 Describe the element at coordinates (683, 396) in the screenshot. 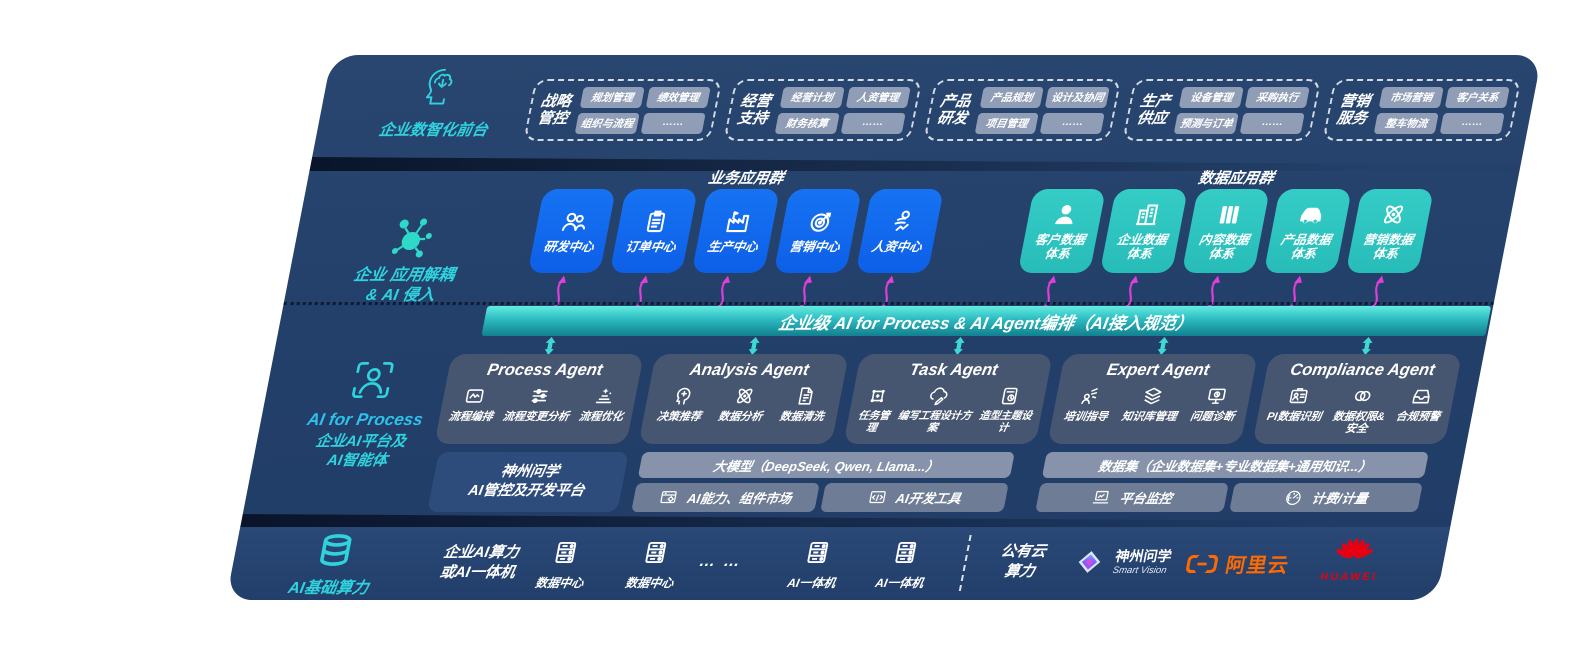

I see `decision-head-icon` at that location.